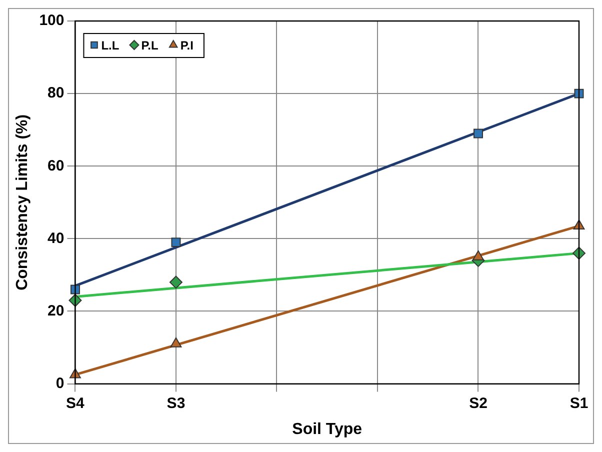 The image size is (602, 452). Describe the element at coordinates (579, 403) in the screenshot. I see `x-tick-label: S1` at that location.